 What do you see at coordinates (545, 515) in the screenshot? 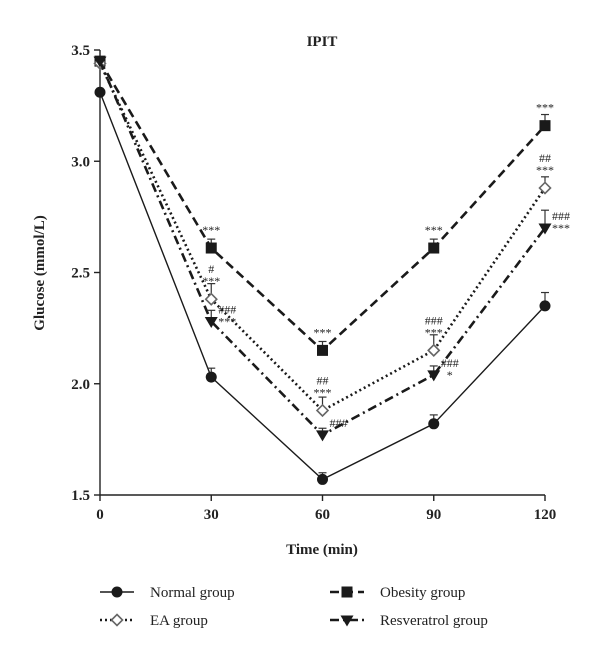
I see `x-tick-label: 120` at bounding box center [545, 515].